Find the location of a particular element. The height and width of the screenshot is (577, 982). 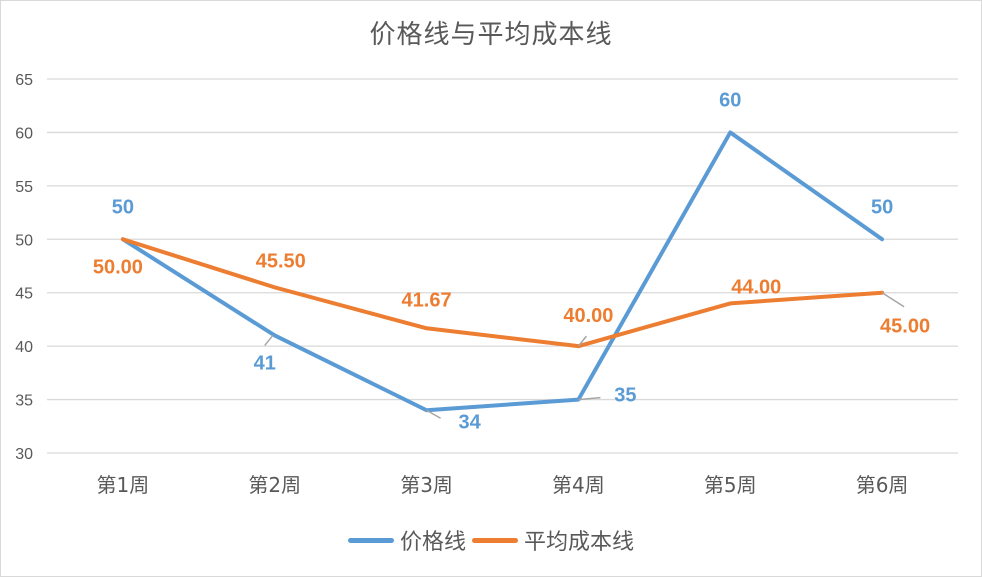

data-label: 41 is located at coordinates (265, 363).